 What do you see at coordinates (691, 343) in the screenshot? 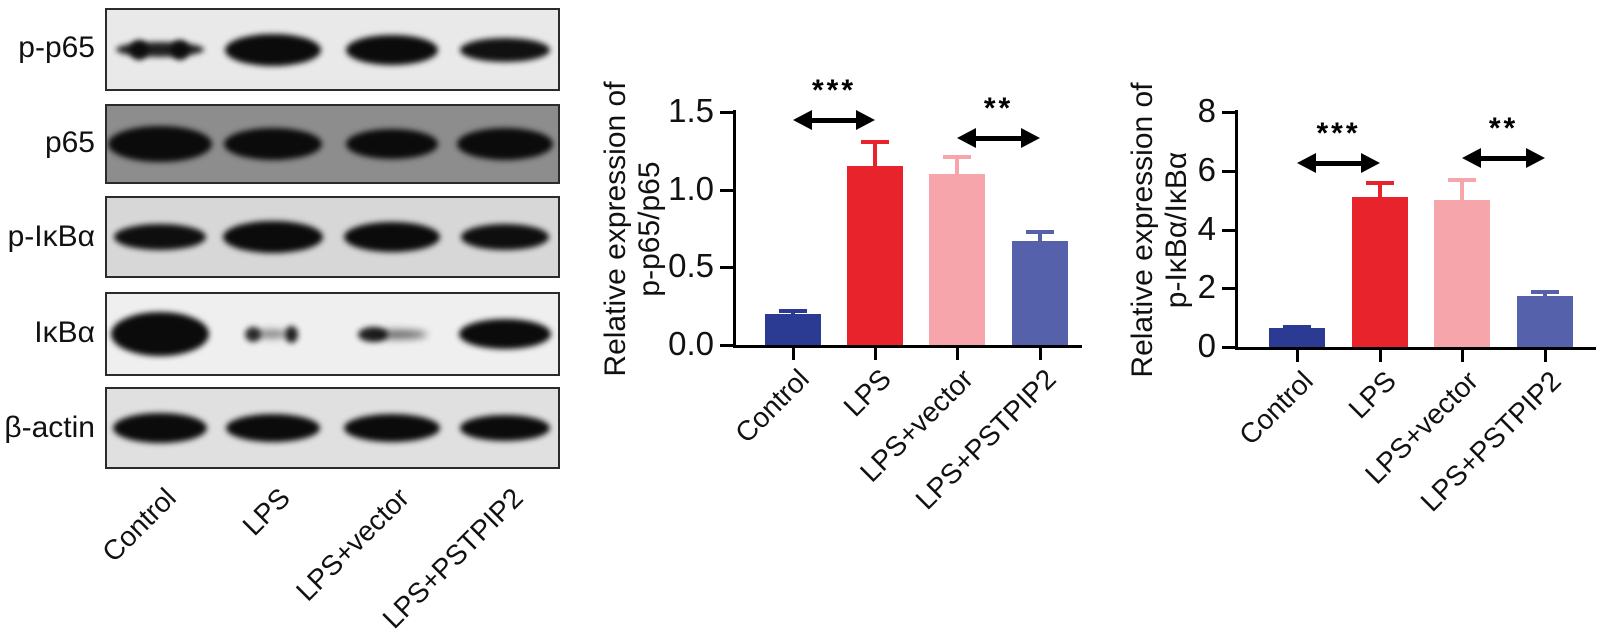
I see `y-tick-label: 0.0` at bounding box center [691, 343].